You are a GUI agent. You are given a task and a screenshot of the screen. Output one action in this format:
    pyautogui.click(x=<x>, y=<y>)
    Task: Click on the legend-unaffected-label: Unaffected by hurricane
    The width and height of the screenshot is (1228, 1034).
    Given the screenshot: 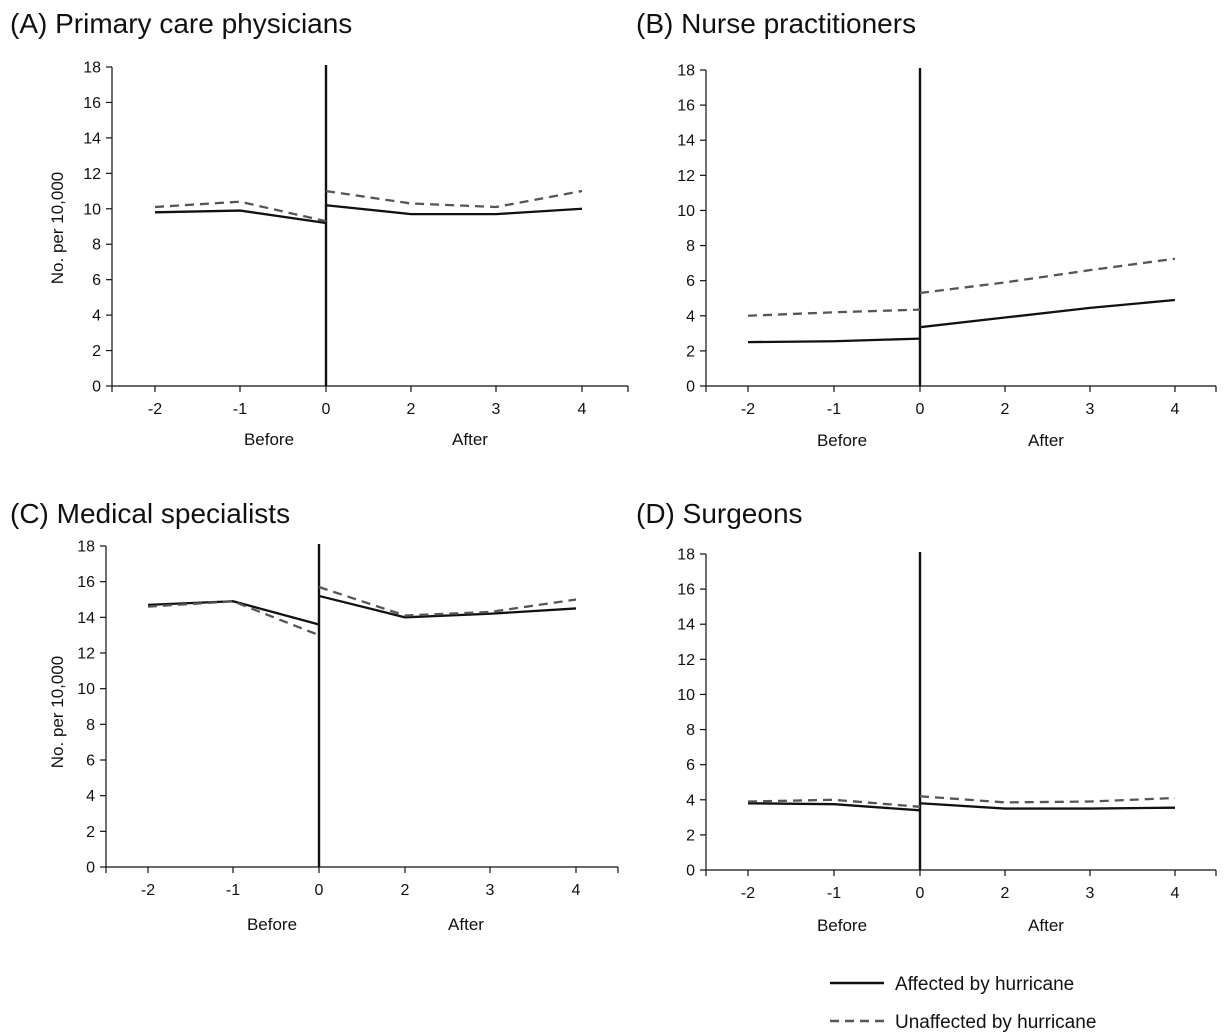 What is the action you would take?
    pyautogui.click(x=995, y=1022)
    